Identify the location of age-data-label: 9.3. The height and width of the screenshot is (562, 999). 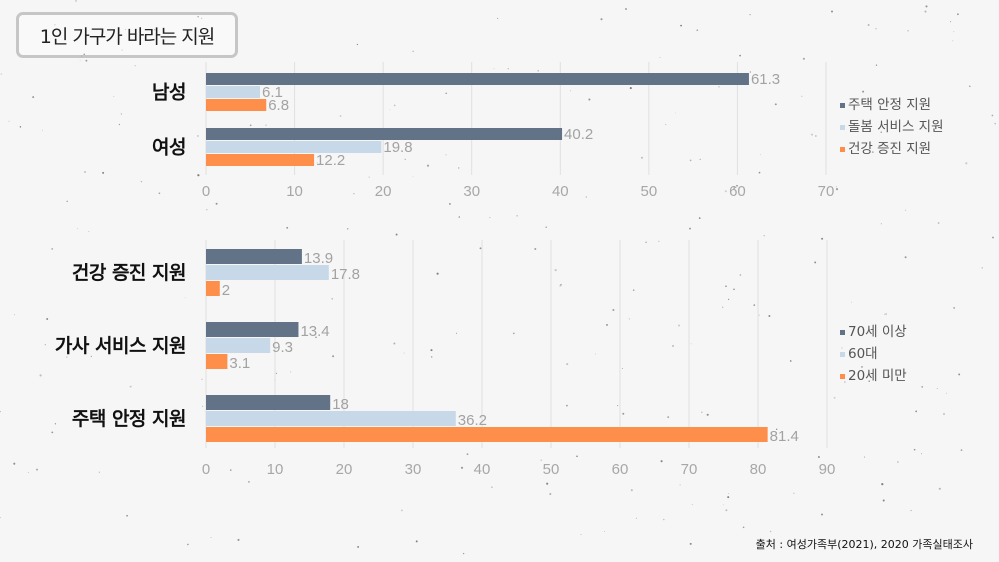
(282, 347).